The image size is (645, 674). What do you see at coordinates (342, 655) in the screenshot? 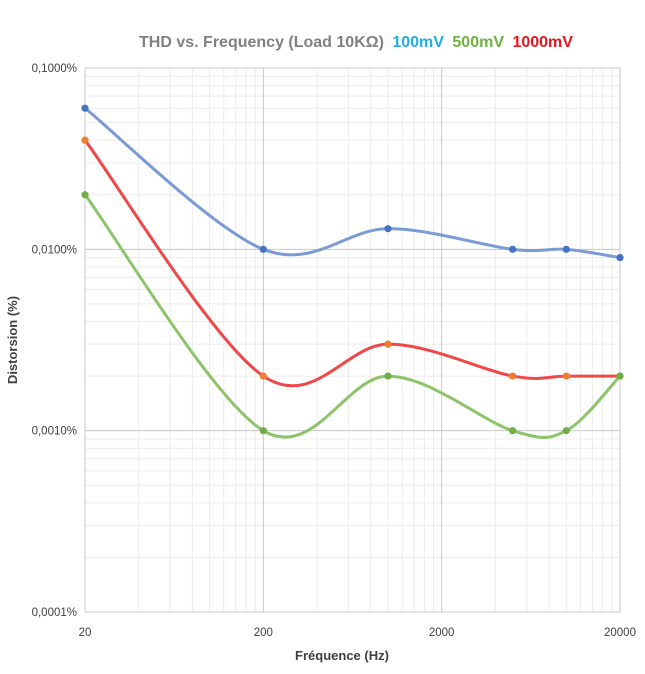
I see `x-axis-title: Fréquence (Hz)` at bounding box center [342, 655].